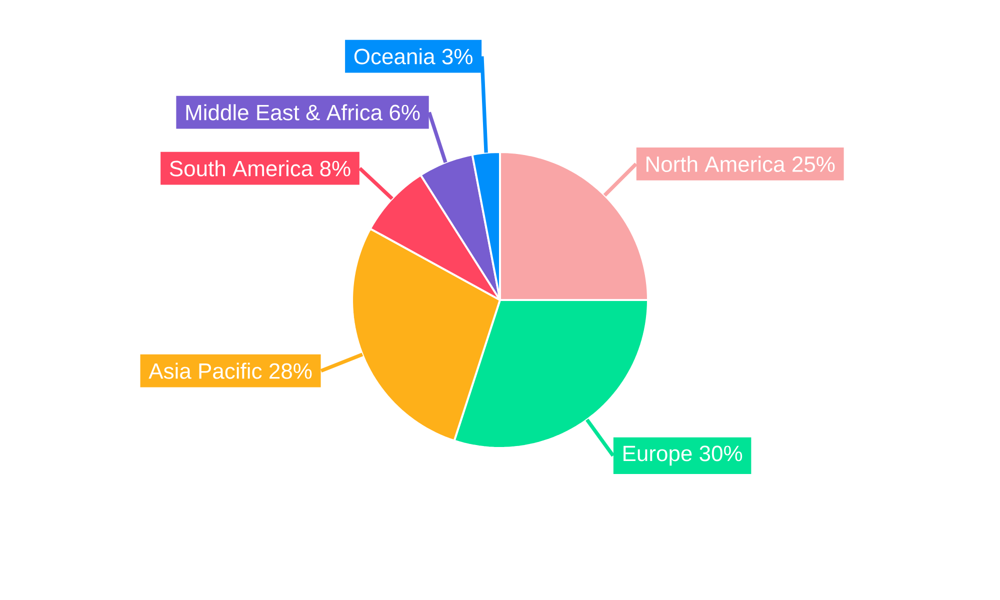 Image resolution: width=1000 pixels, height=600 pixels. What do you see at coordinates (242, 168) in the screenshot?
I see `slice-label: South America` at bounding box center [242, 168].